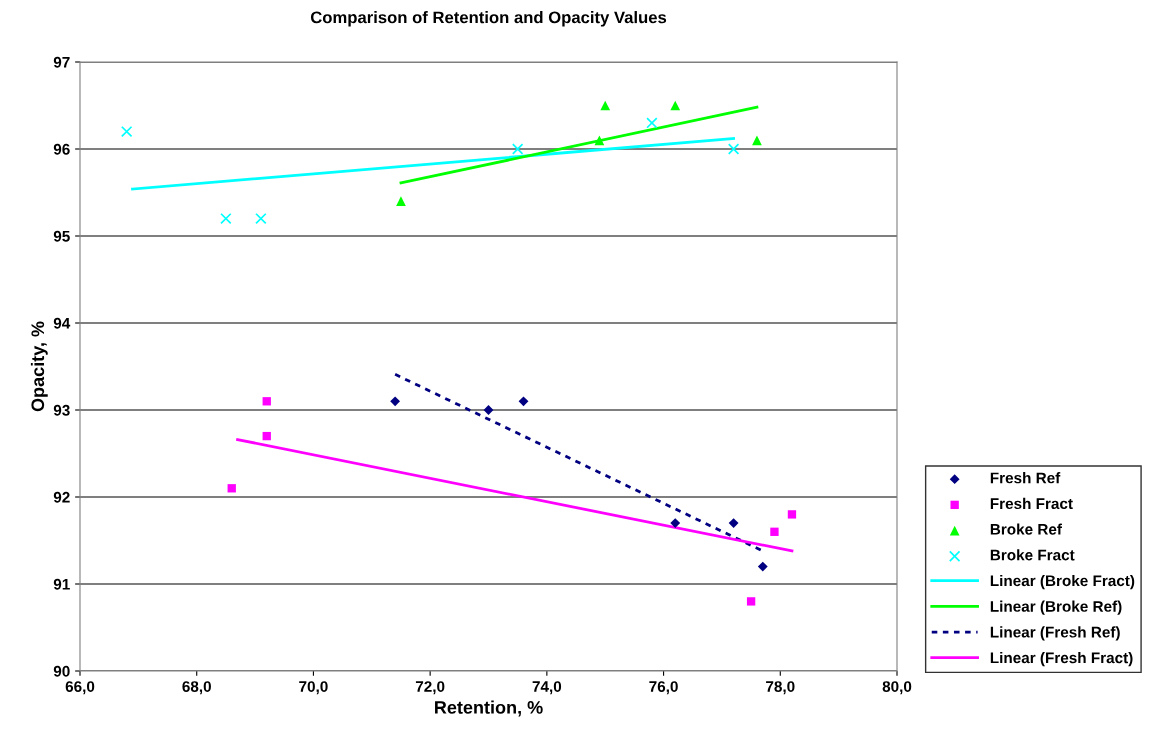 This screenshot has width=1172, height=742. What do you see at coordinates (61, 497) in the screenshot?
I see `y-tick-label: 92` at bounding box center [61, 497].